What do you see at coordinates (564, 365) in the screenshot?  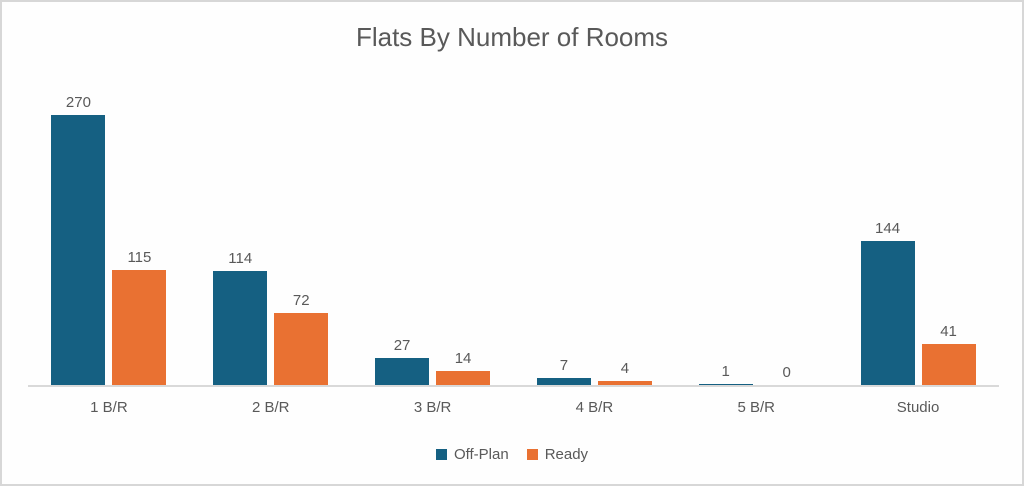 I see `data-label: 7` at bounding box center [564, 365].